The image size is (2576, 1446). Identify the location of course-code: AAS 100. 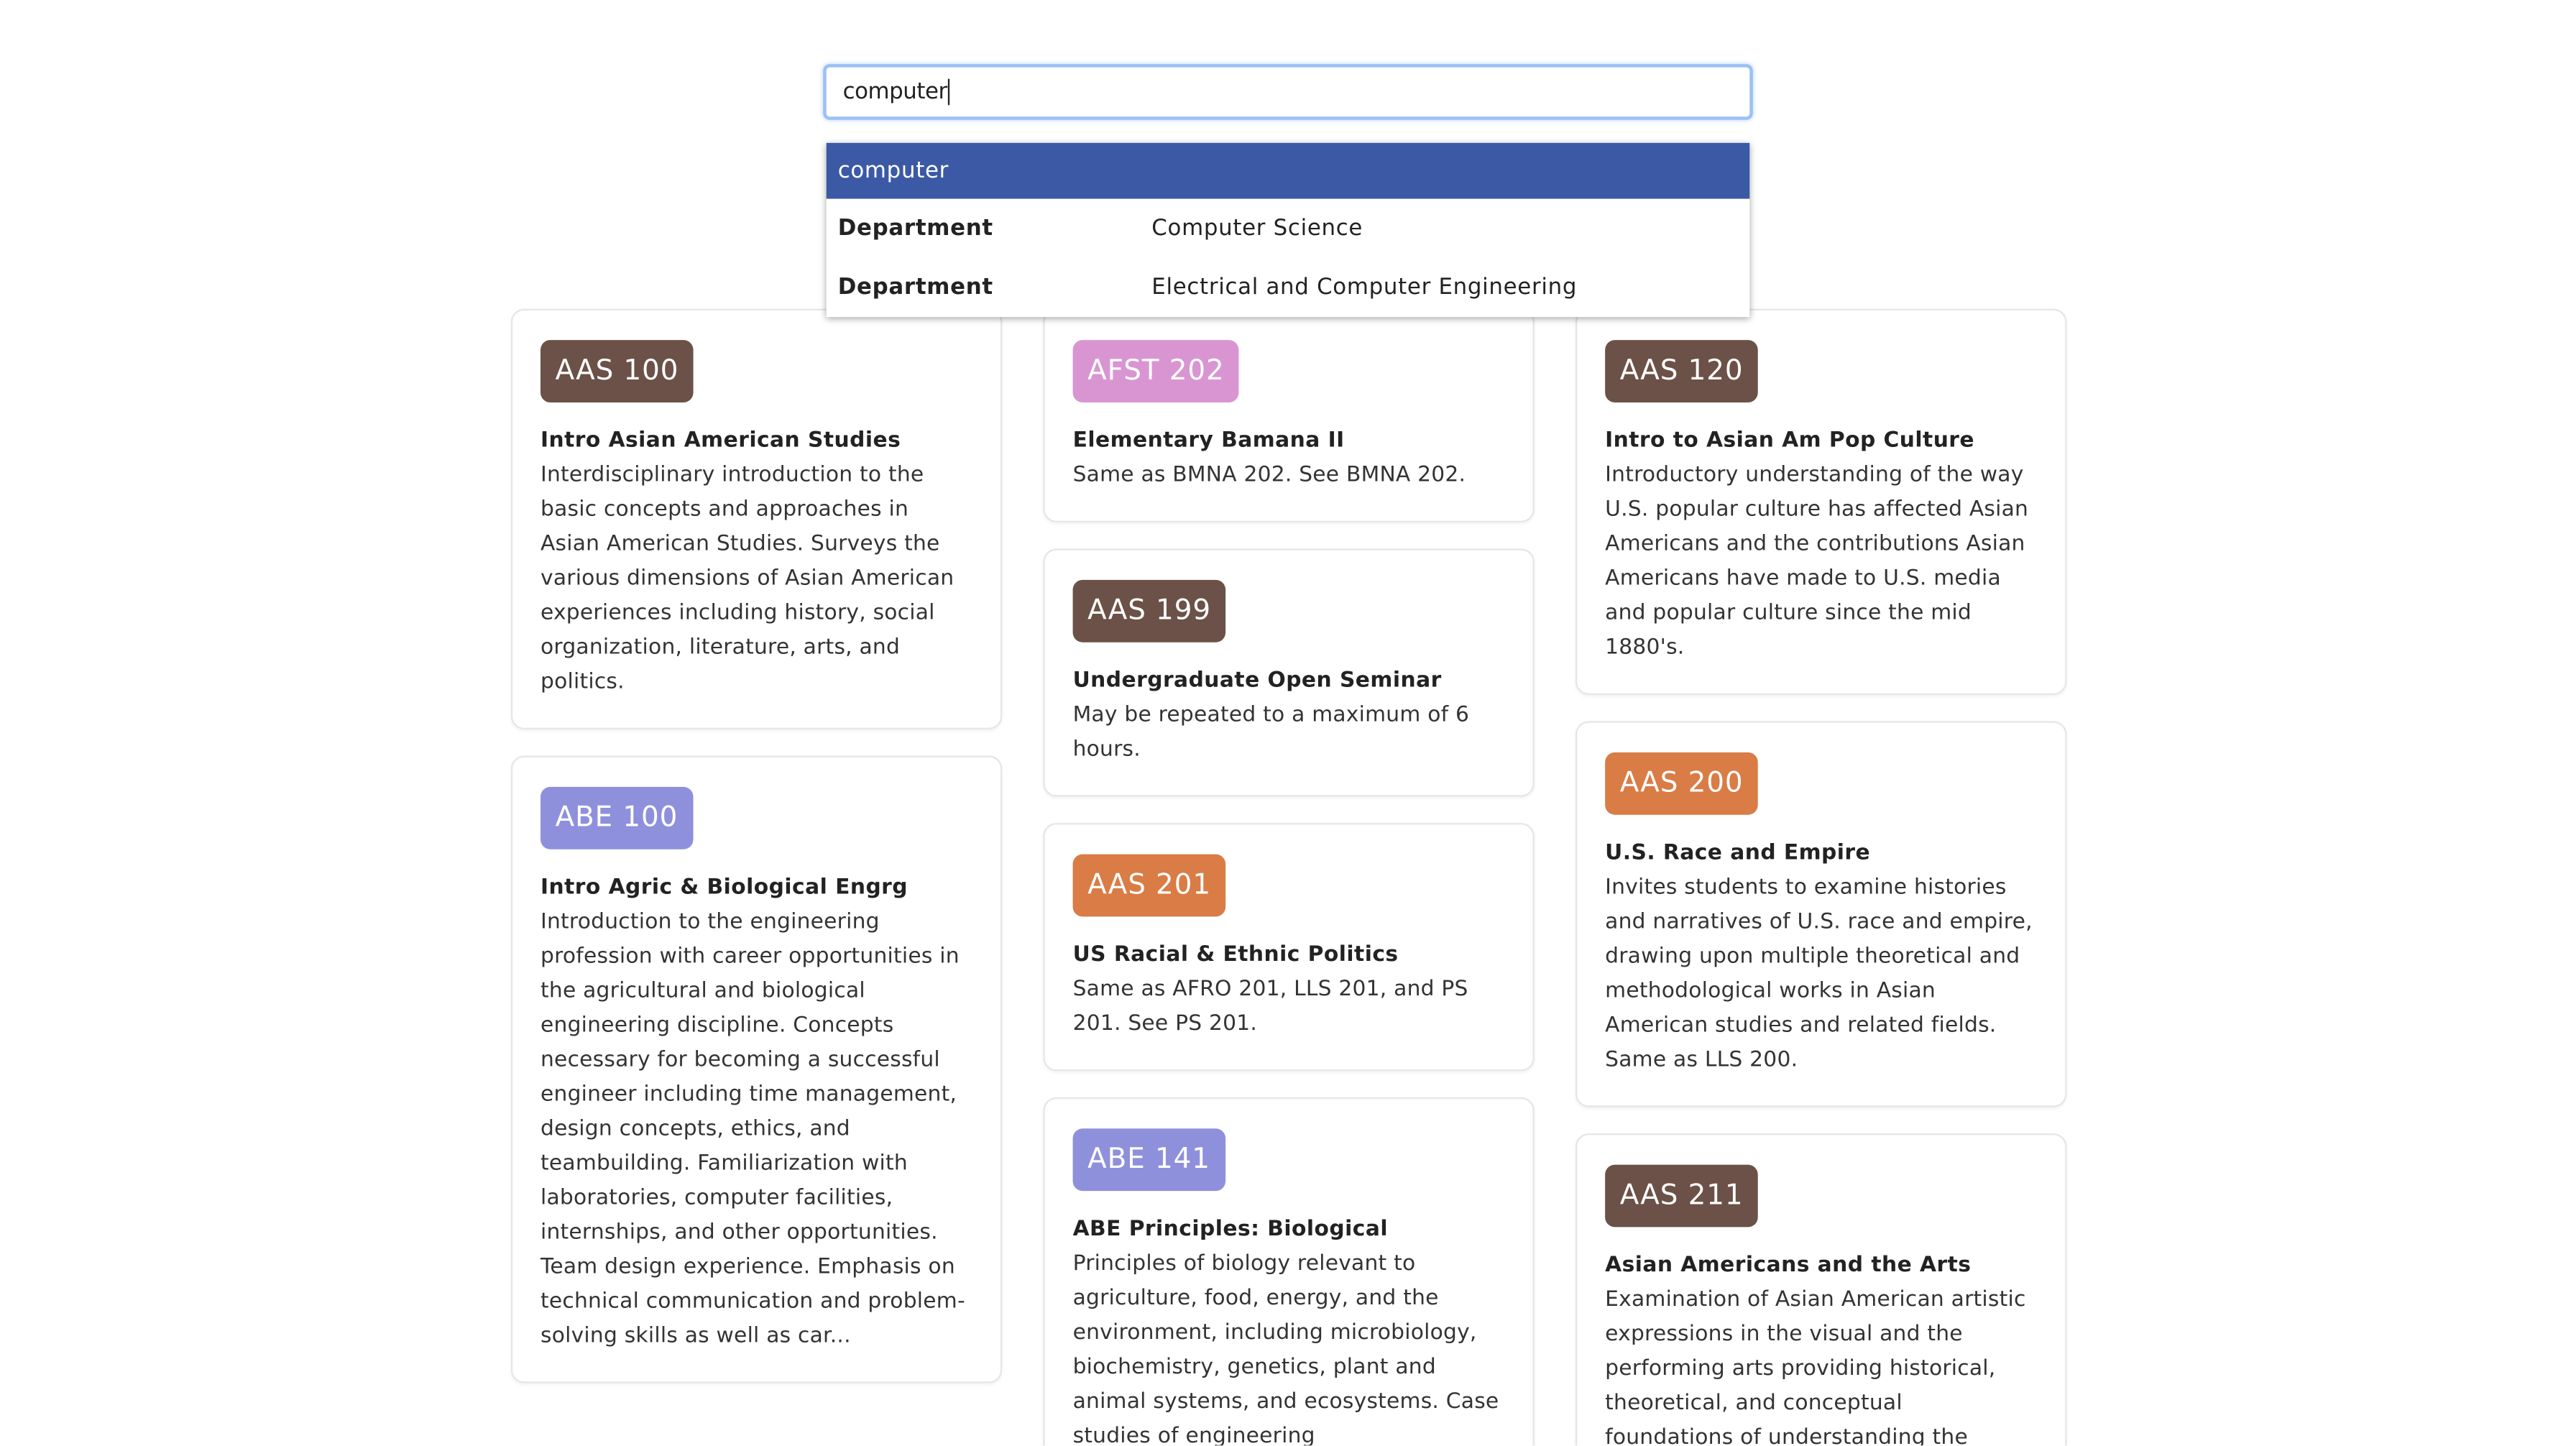
(617, 371).